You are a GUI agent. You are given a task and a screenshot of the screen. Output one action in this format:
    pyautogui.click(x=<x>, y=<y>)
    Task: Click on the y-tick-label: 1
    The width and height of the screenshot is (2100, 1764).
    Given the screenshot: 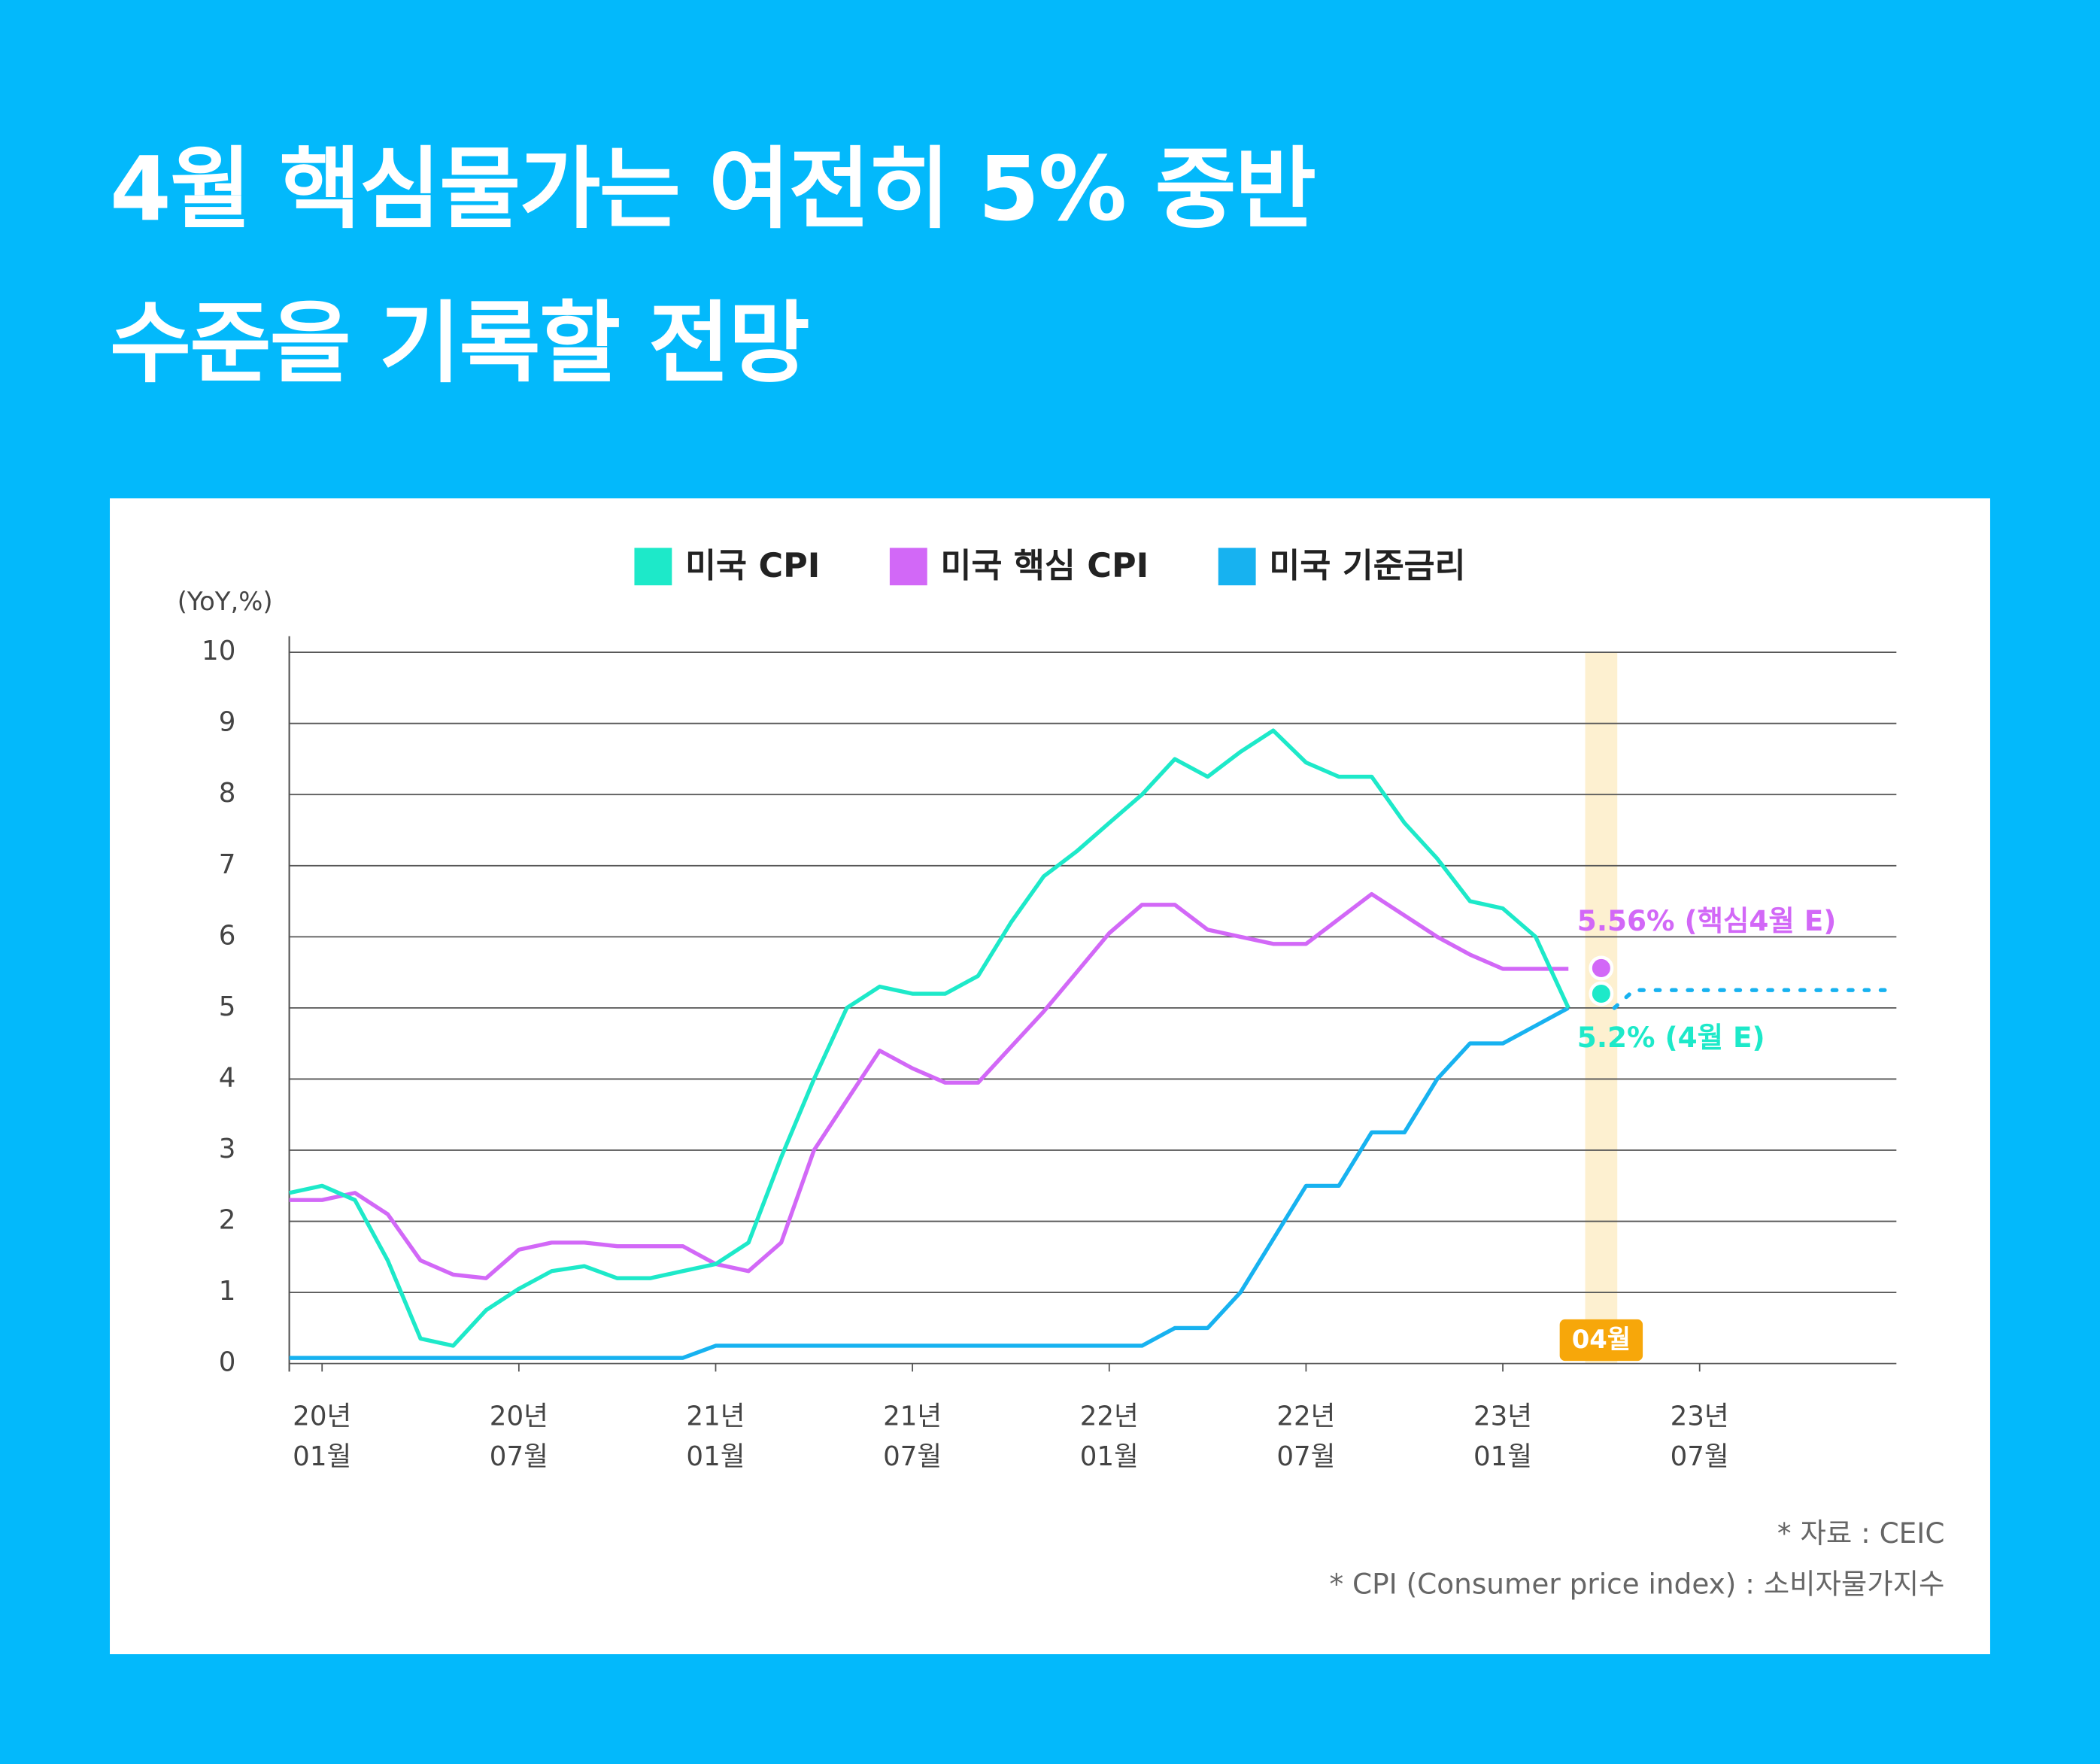 What is the action you would take?
    pyautogui.click(x=228, y=1291)
    